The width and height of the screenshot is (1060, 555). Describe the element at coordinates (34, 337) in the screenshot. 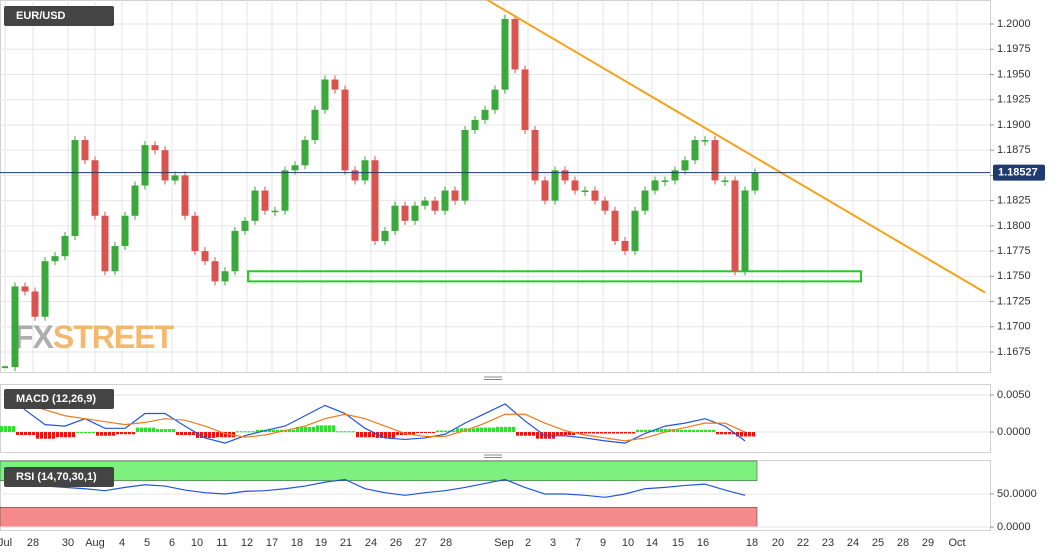

I see `watermark-part: FX` at that location.